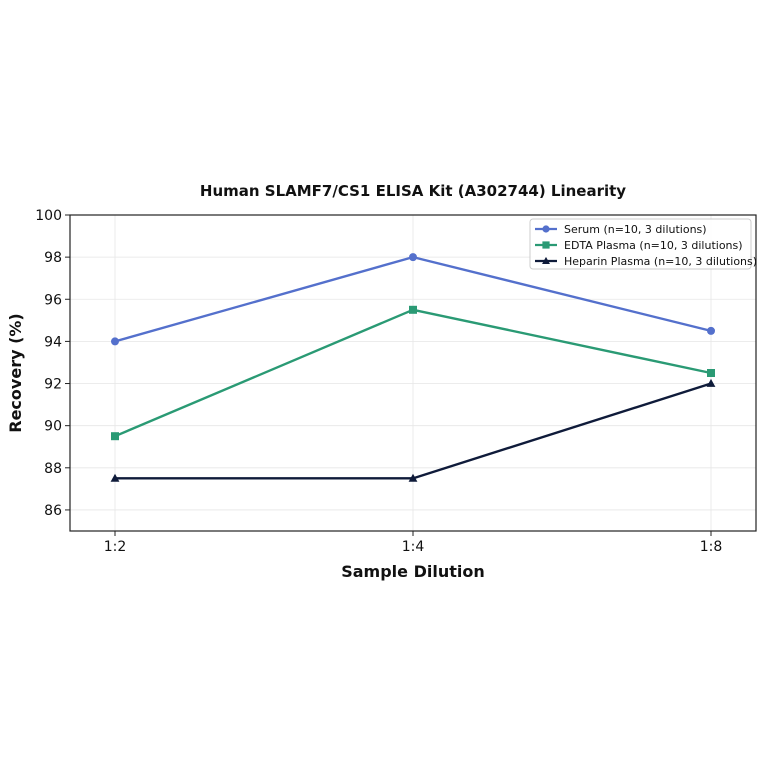  Describe the element at coordinates (53, 300) in the screenshot. I see `y-tick-label: 96` at that location.